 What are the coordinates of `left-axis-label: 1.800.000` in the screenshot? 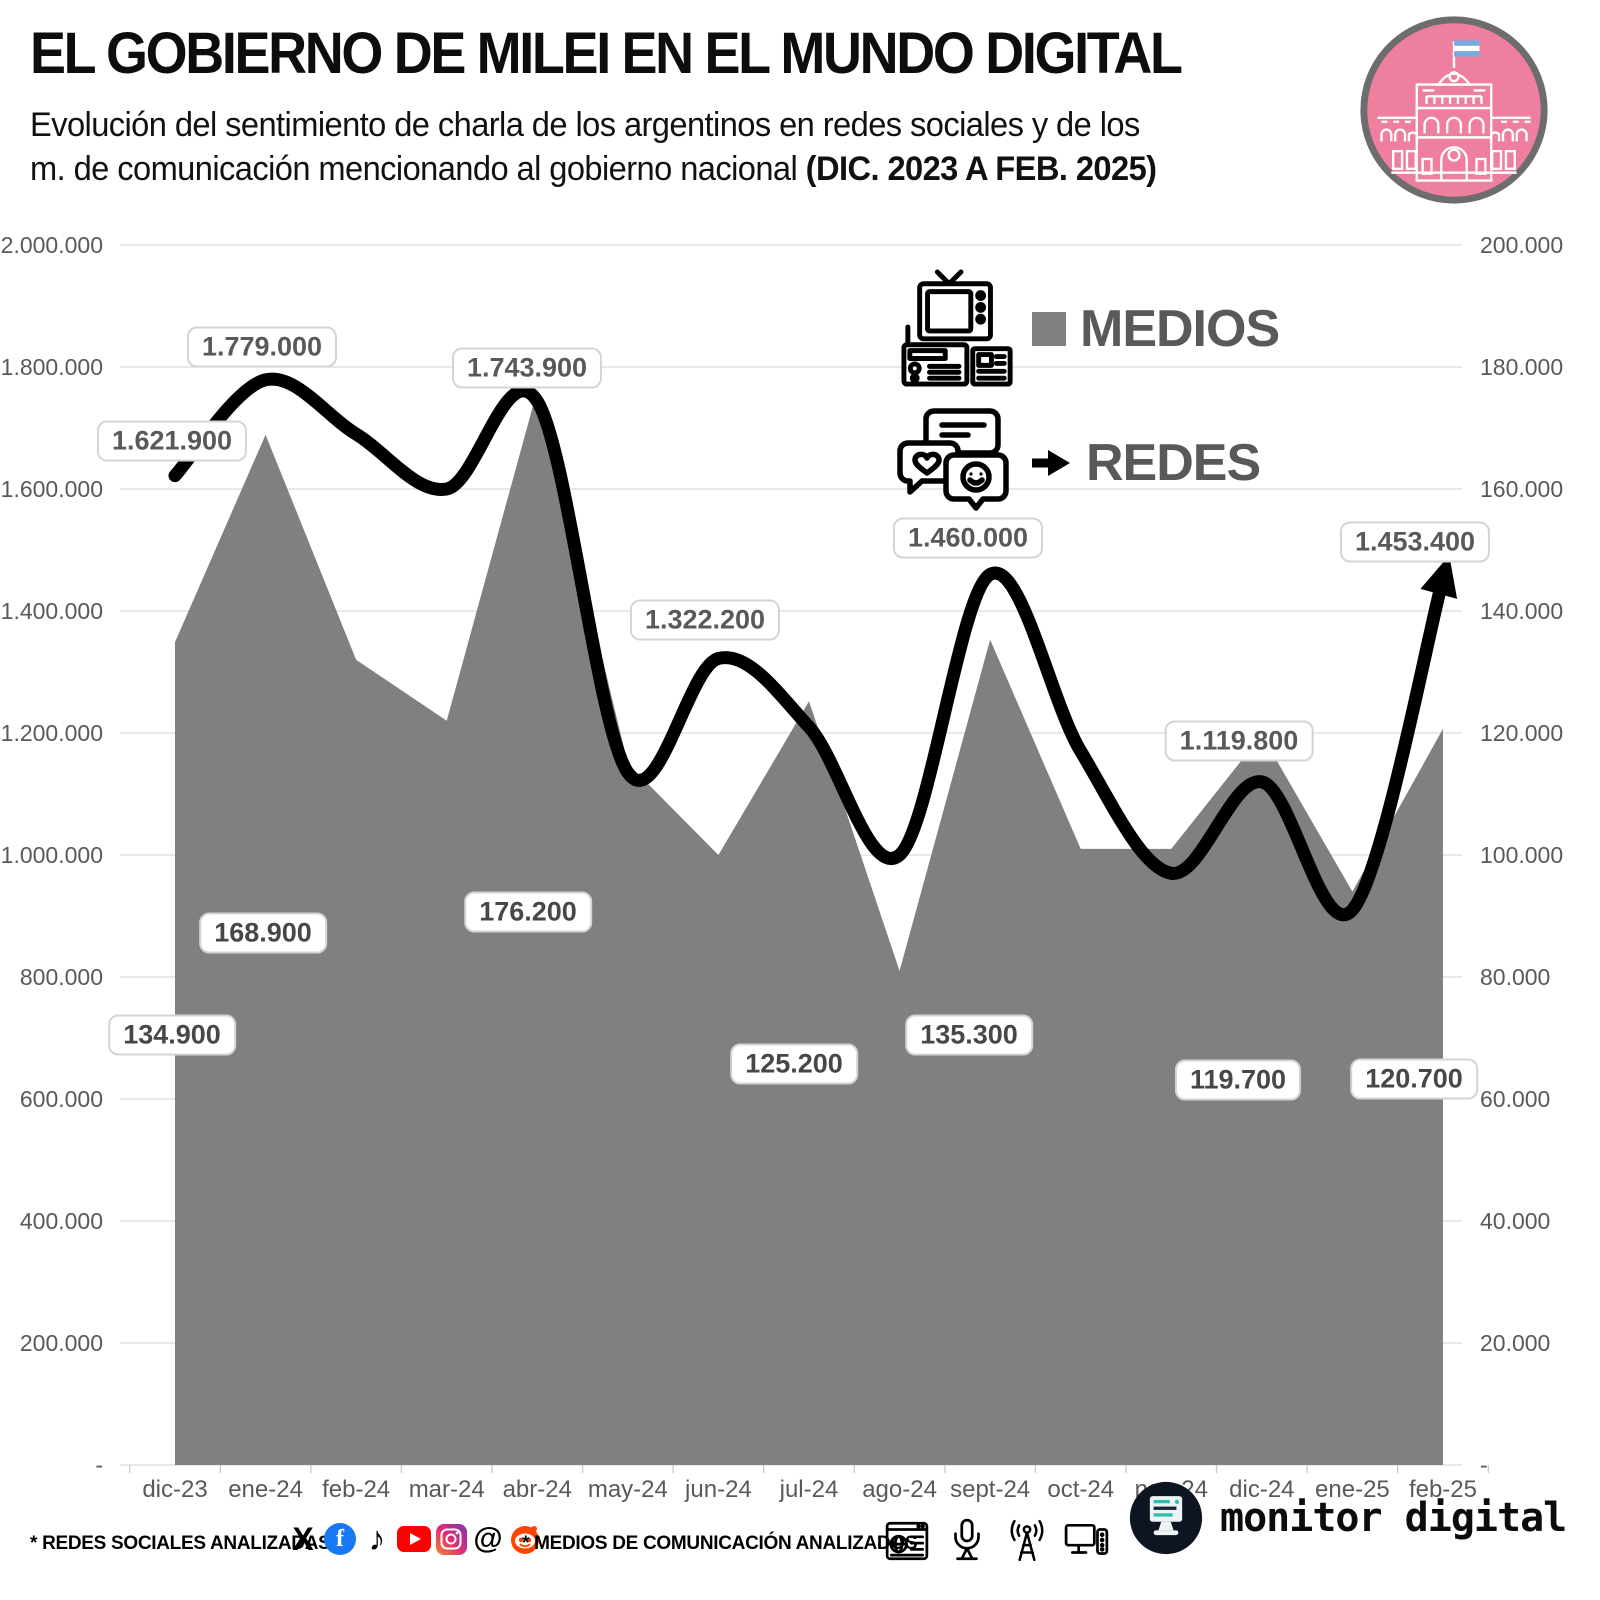 It's located at (52, 367).